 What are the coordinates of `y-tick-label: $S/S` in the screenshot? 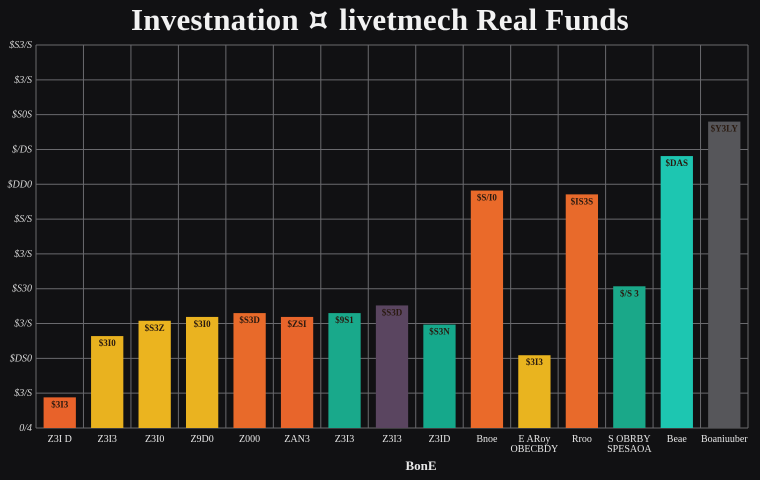 It's located at (23, 219).